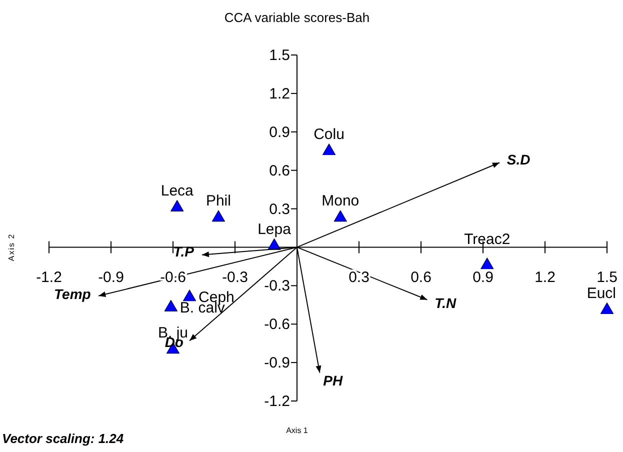  I want to click on x-tick-label: -0.9, so click(111, 277).